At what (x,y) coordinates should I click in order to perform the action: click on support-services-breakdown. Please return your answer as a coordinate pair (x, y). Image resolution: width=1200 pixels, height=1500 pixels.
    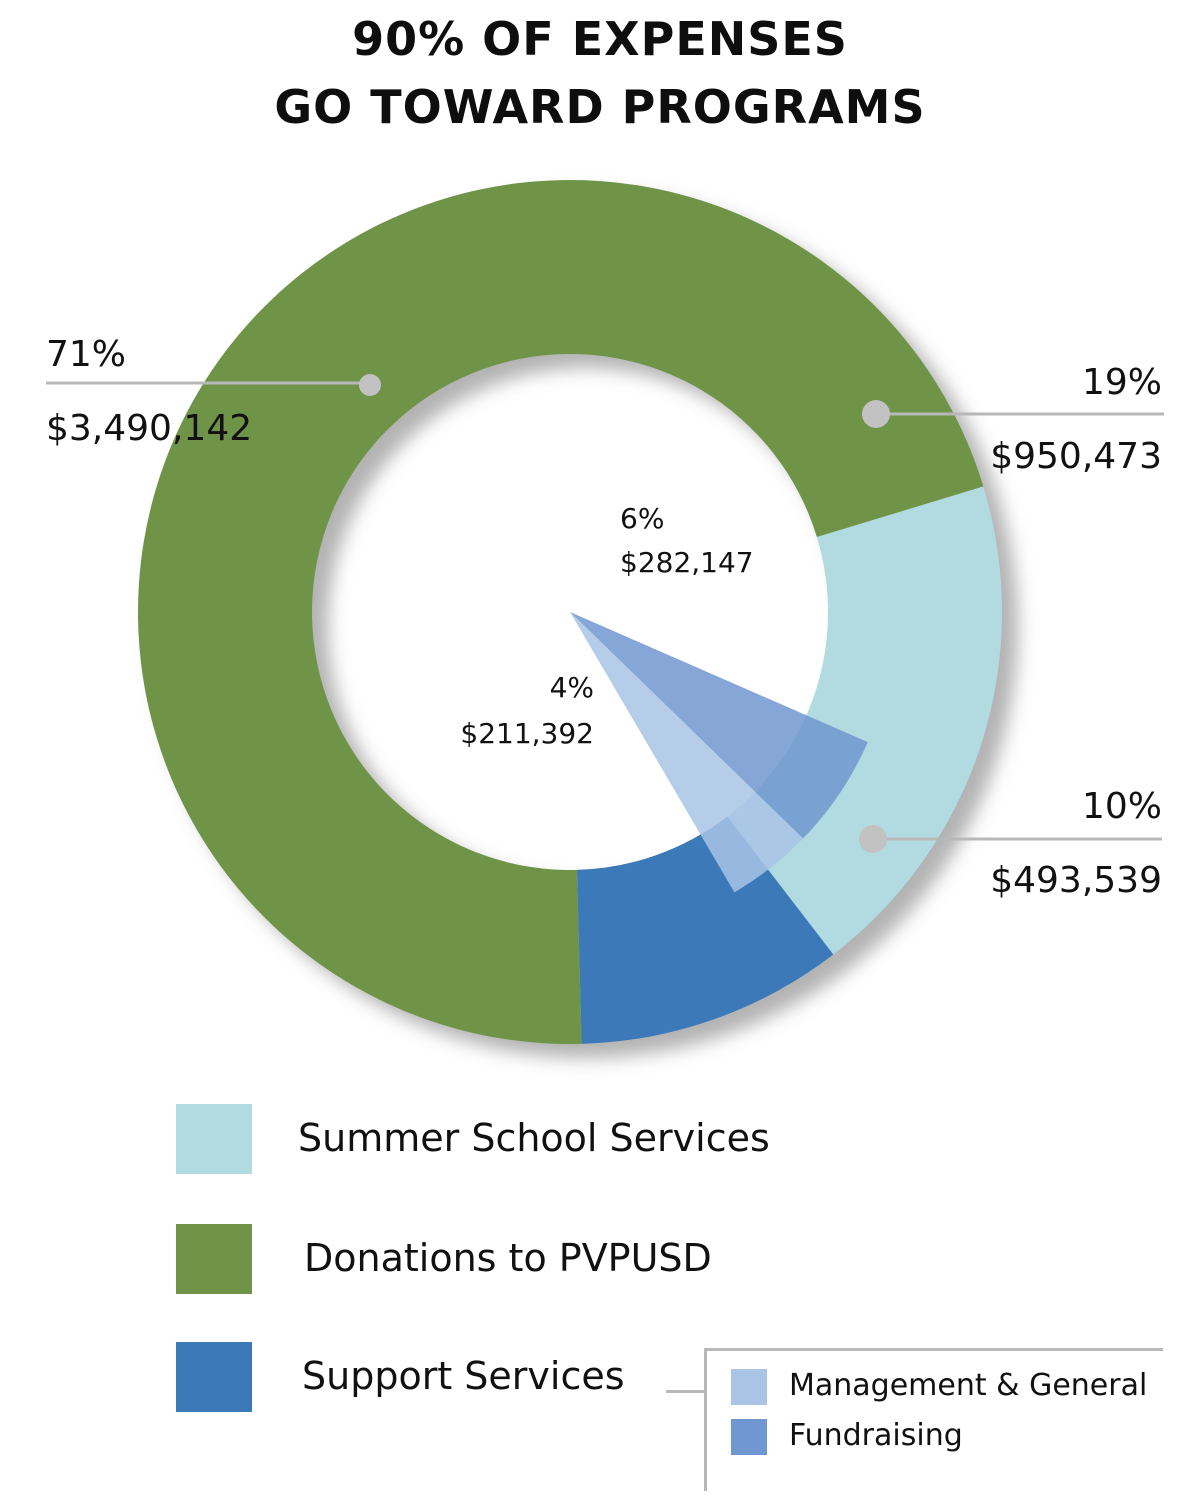
    Looking at the image, I should click on (719, 752).